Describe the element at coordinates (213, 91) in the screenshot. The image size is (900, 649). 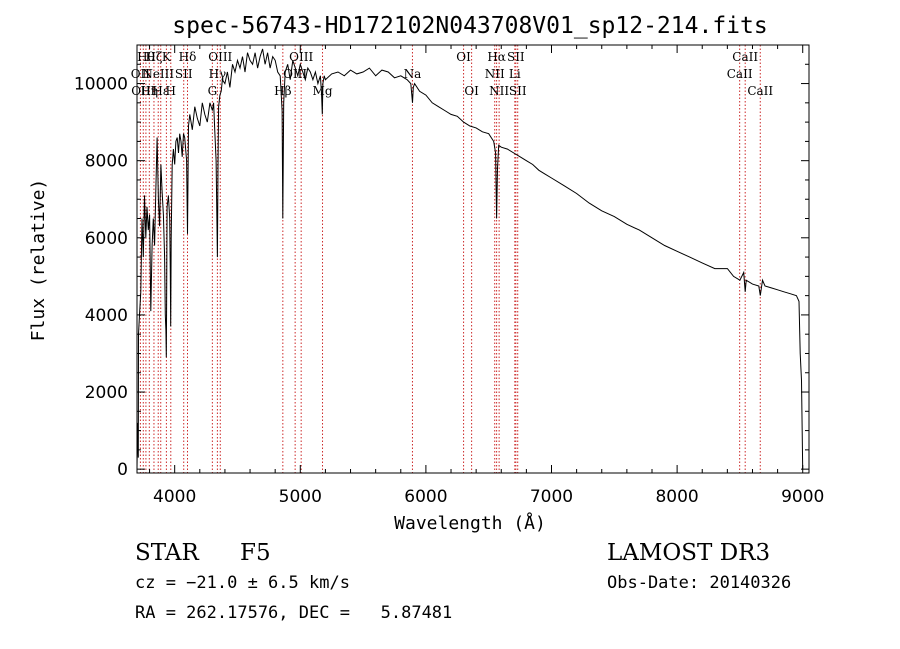
I see `line-label-11: G` at that location.